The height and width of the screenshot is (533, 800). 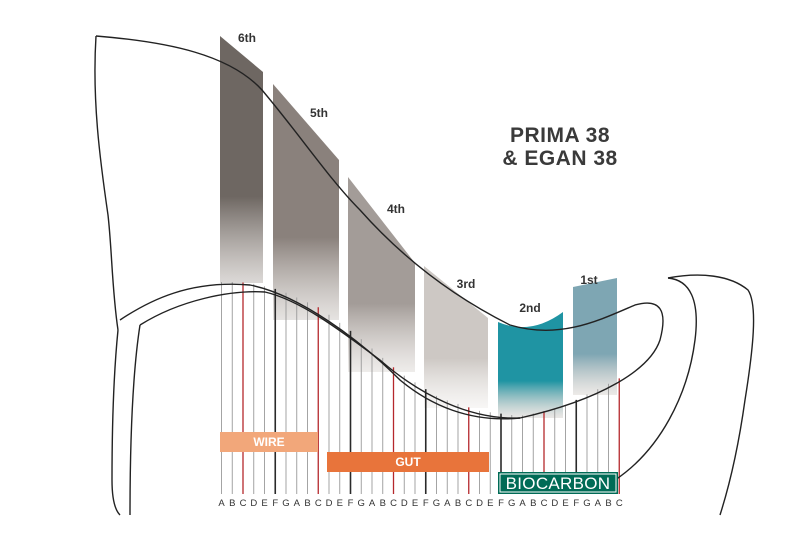 I want to click on note-24: C, so click(x=468, y=503).